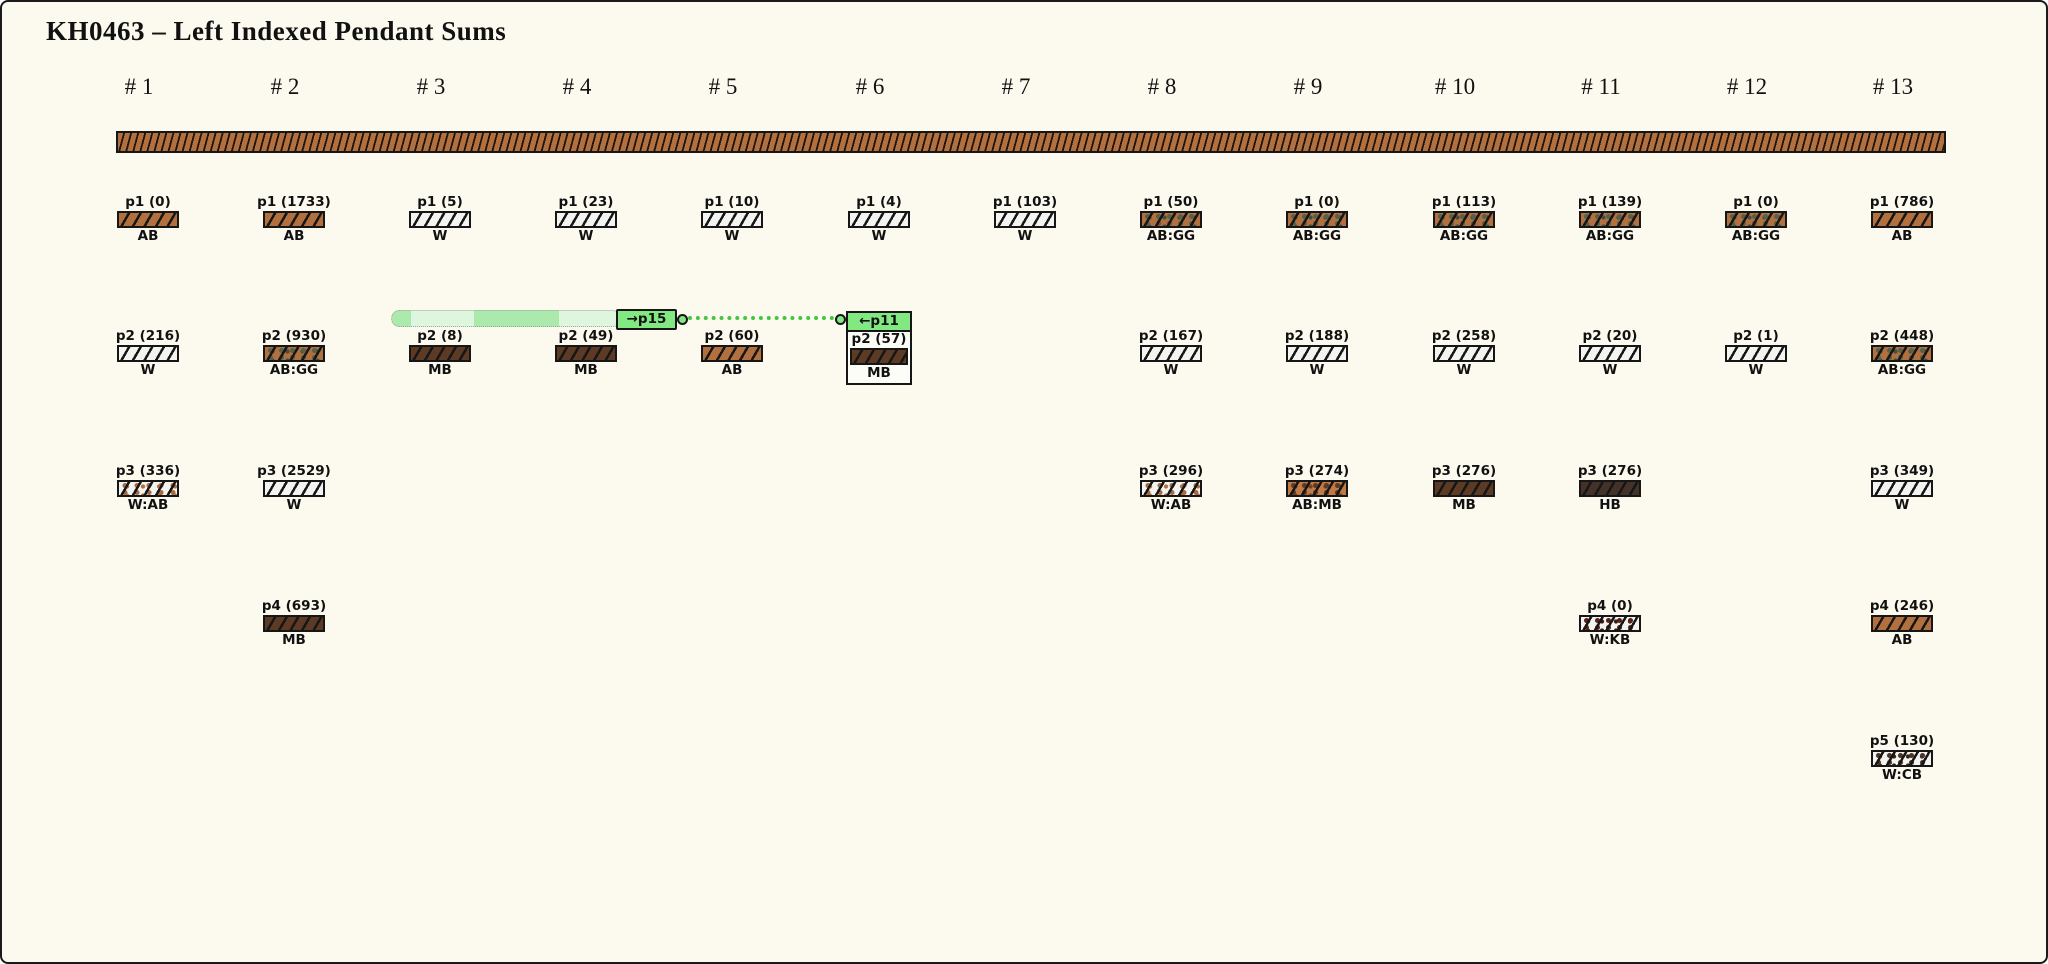  I want to click on pendant: p2 (448) AB:GG, so click(1902, 353).